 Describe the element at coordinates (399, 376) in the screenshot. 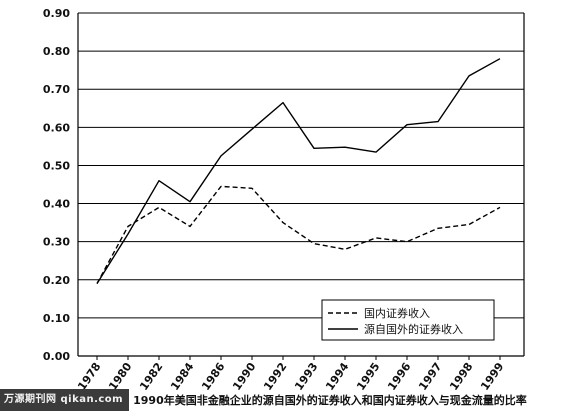

I see `x-tick-label: 1996` at that location.